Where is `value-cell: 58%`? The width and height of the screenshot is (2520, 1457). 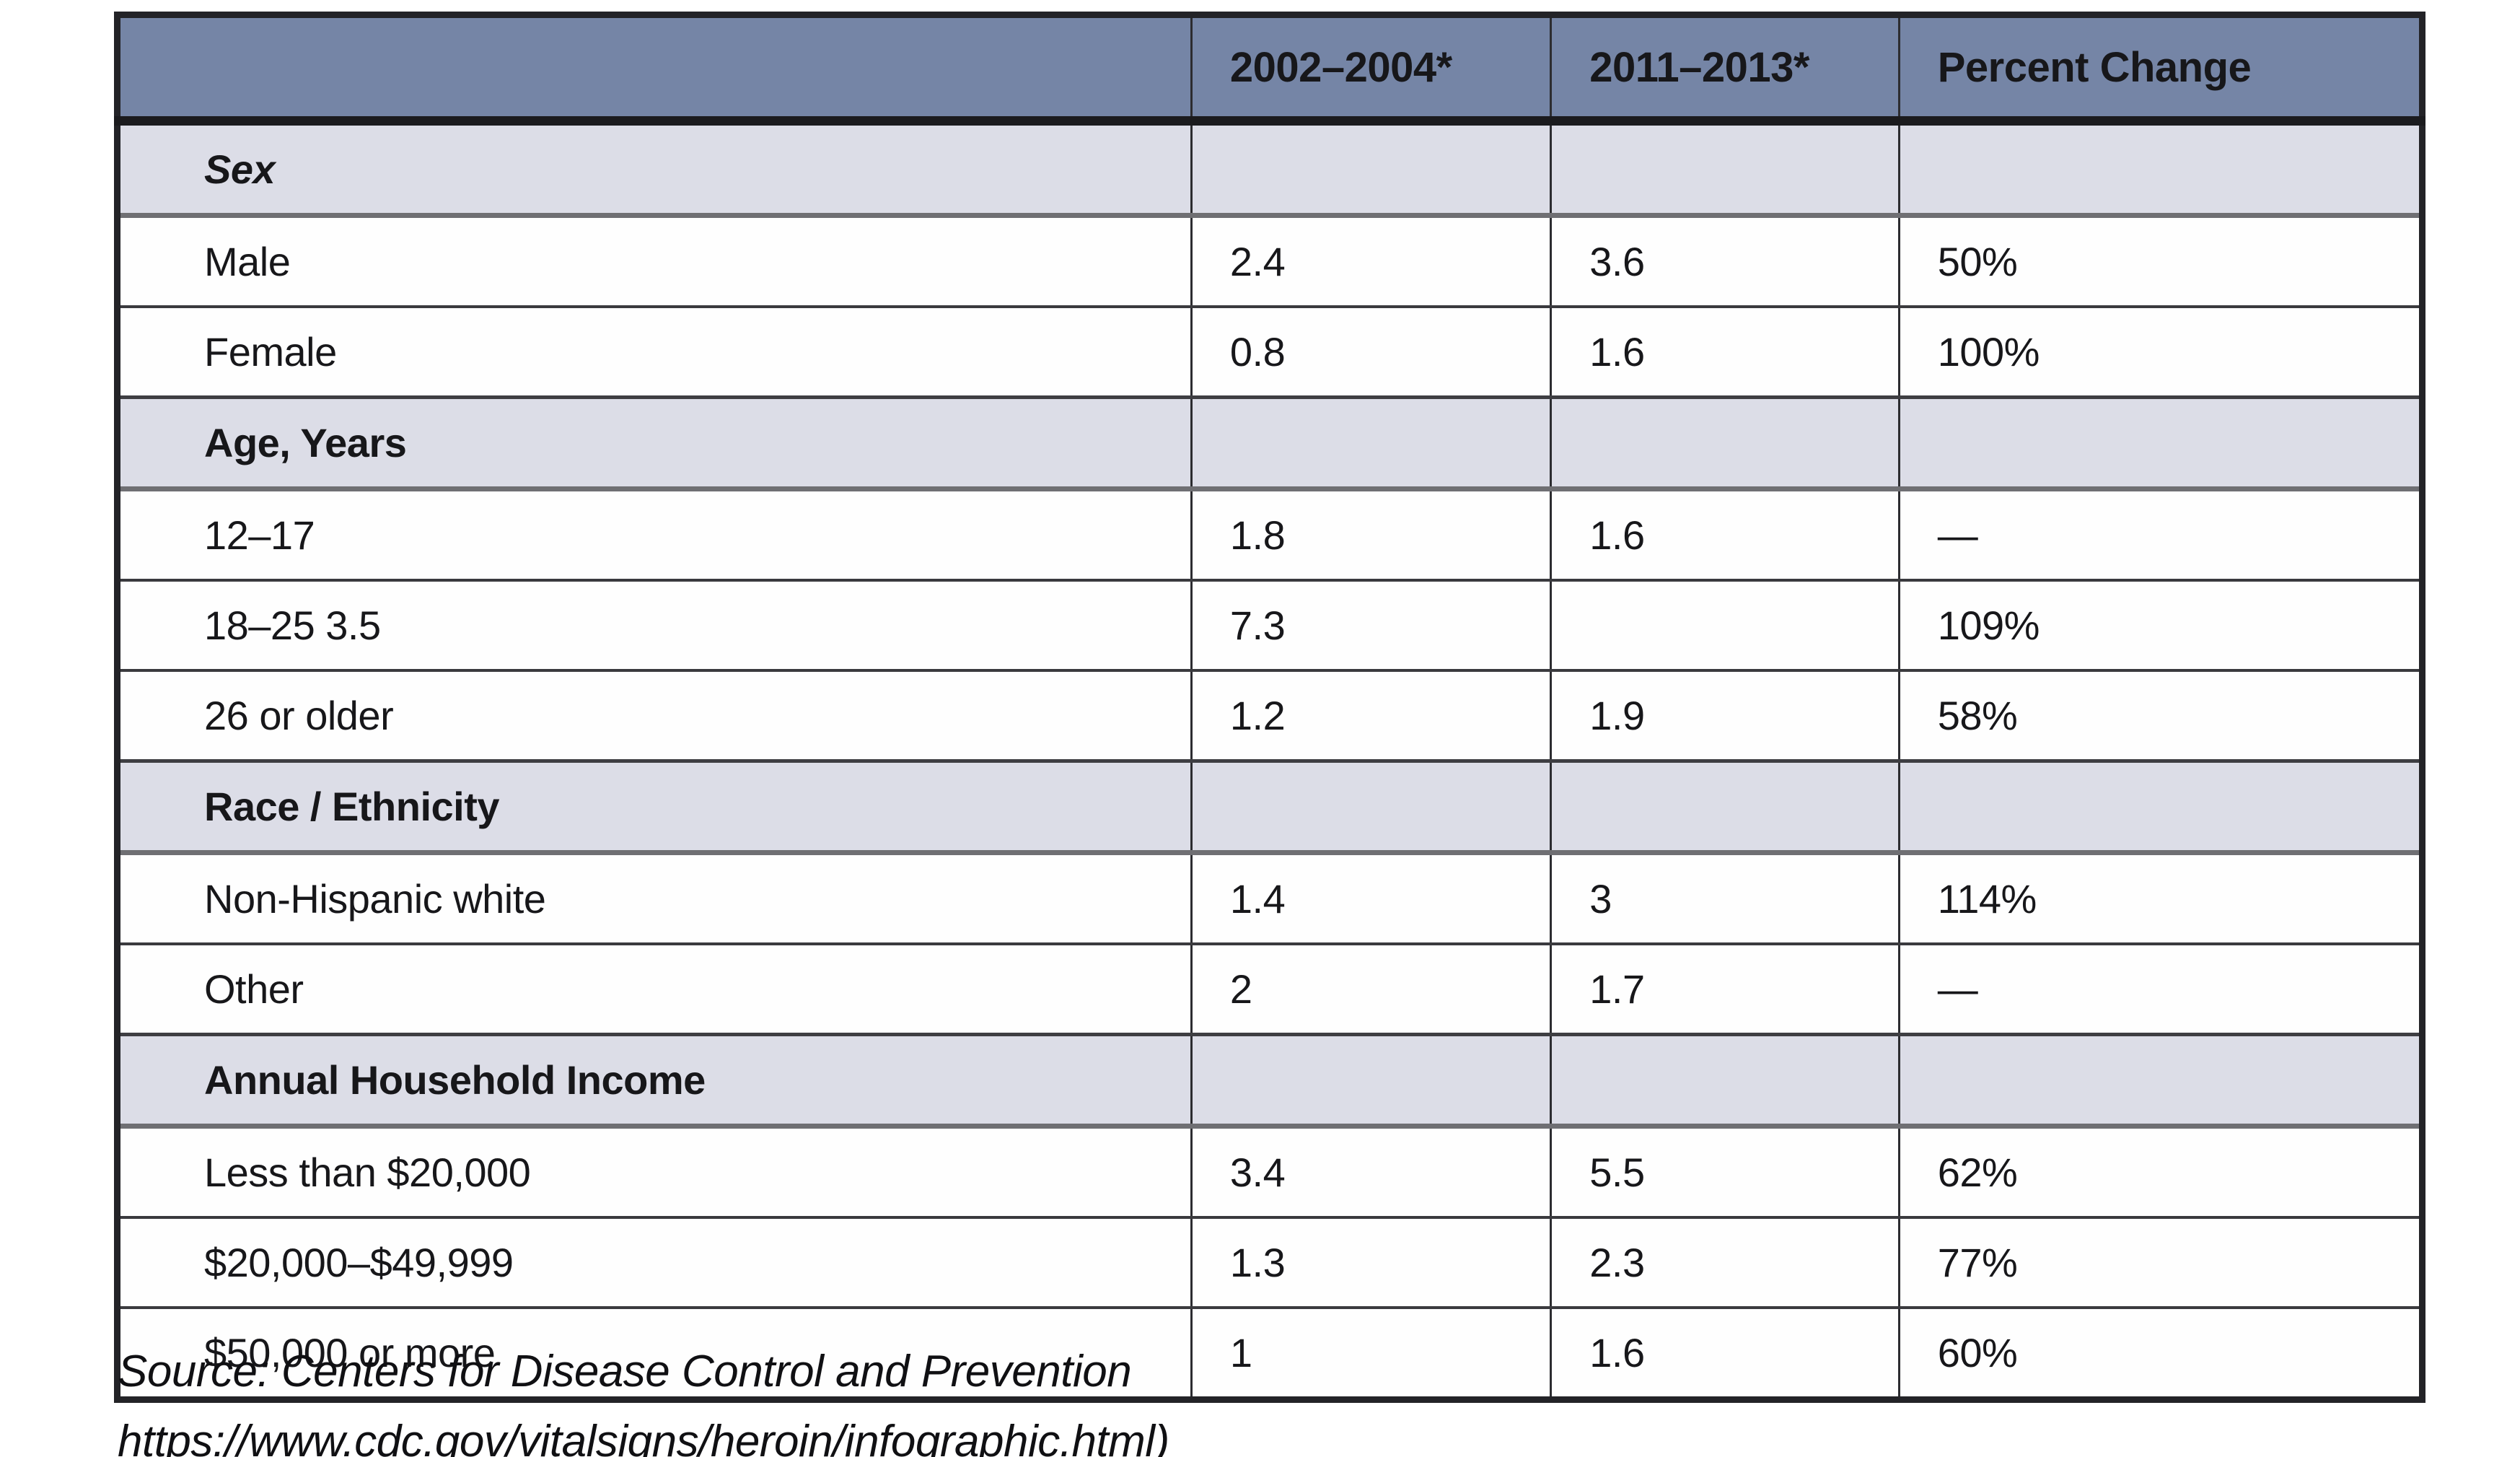
value-cell: 58% is located at coordinates (2160, 715).